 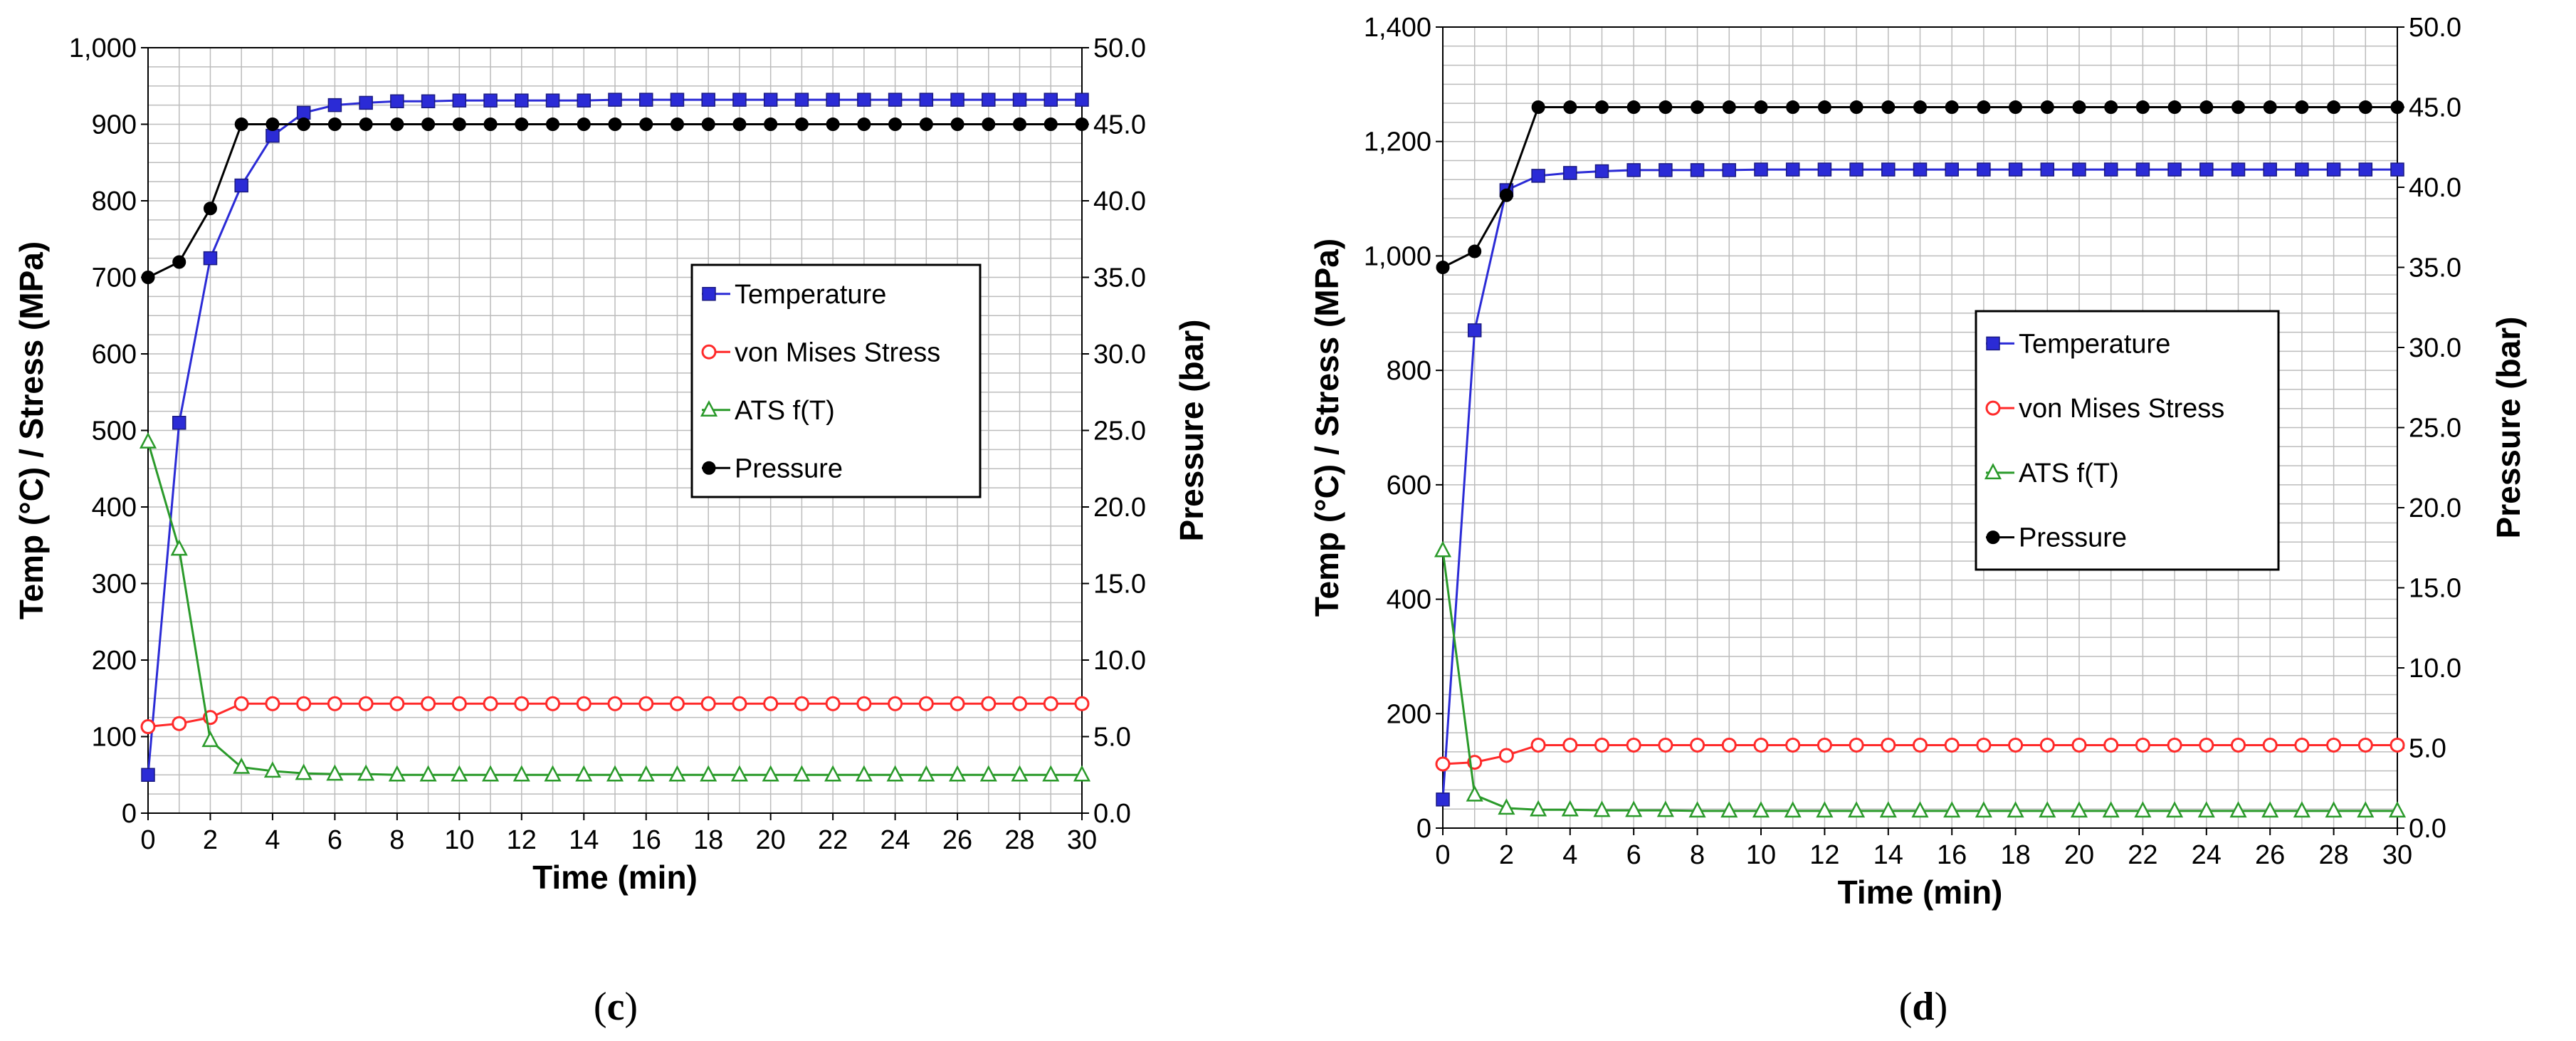 I want to click on x-tick-label: 26, so click(x=2270, y=855).